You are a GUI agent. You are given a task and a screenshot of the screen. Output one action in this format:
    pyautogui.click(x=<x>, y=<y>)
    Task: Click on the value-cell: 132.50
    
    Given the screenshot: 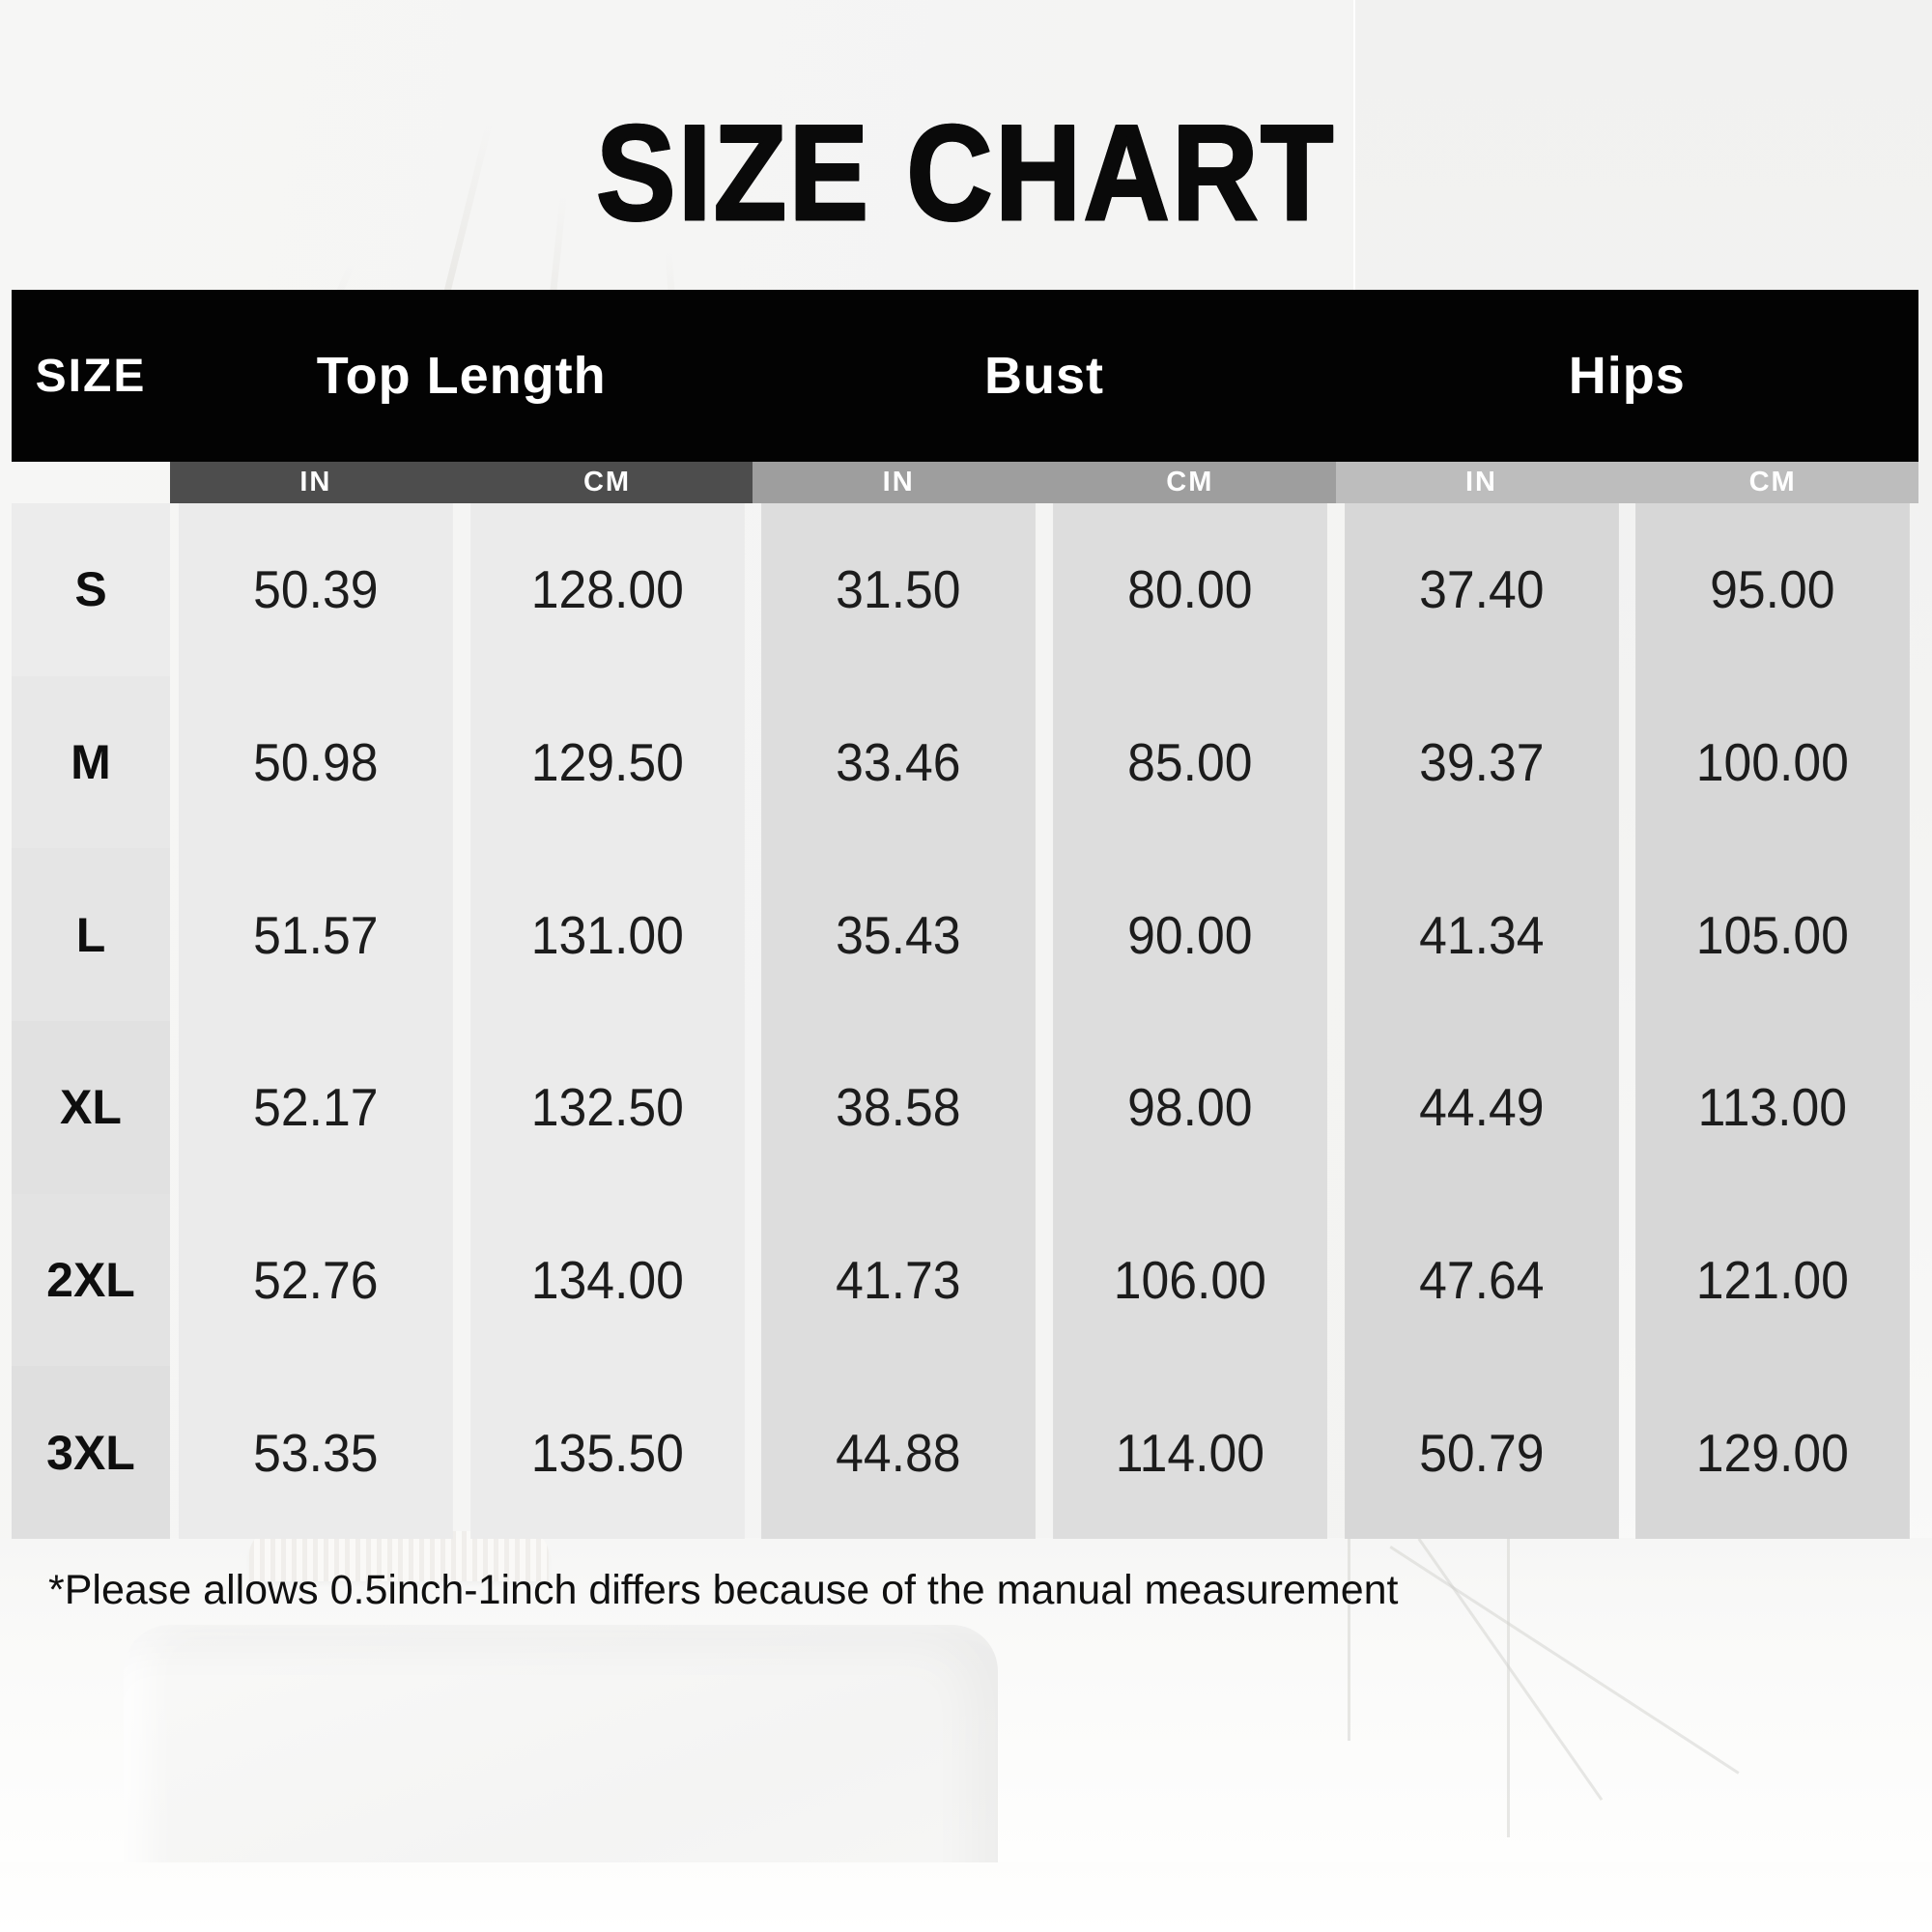 What is the action you would take?
    pyautogui.click(x=607, y=1107)
    